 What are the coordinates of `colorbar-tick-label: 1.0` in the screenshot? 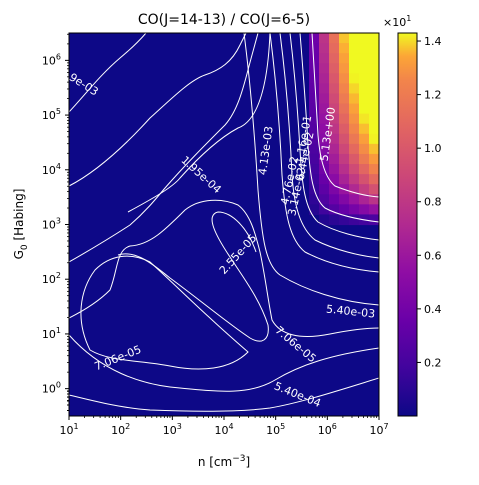 It's located at (433, 148).